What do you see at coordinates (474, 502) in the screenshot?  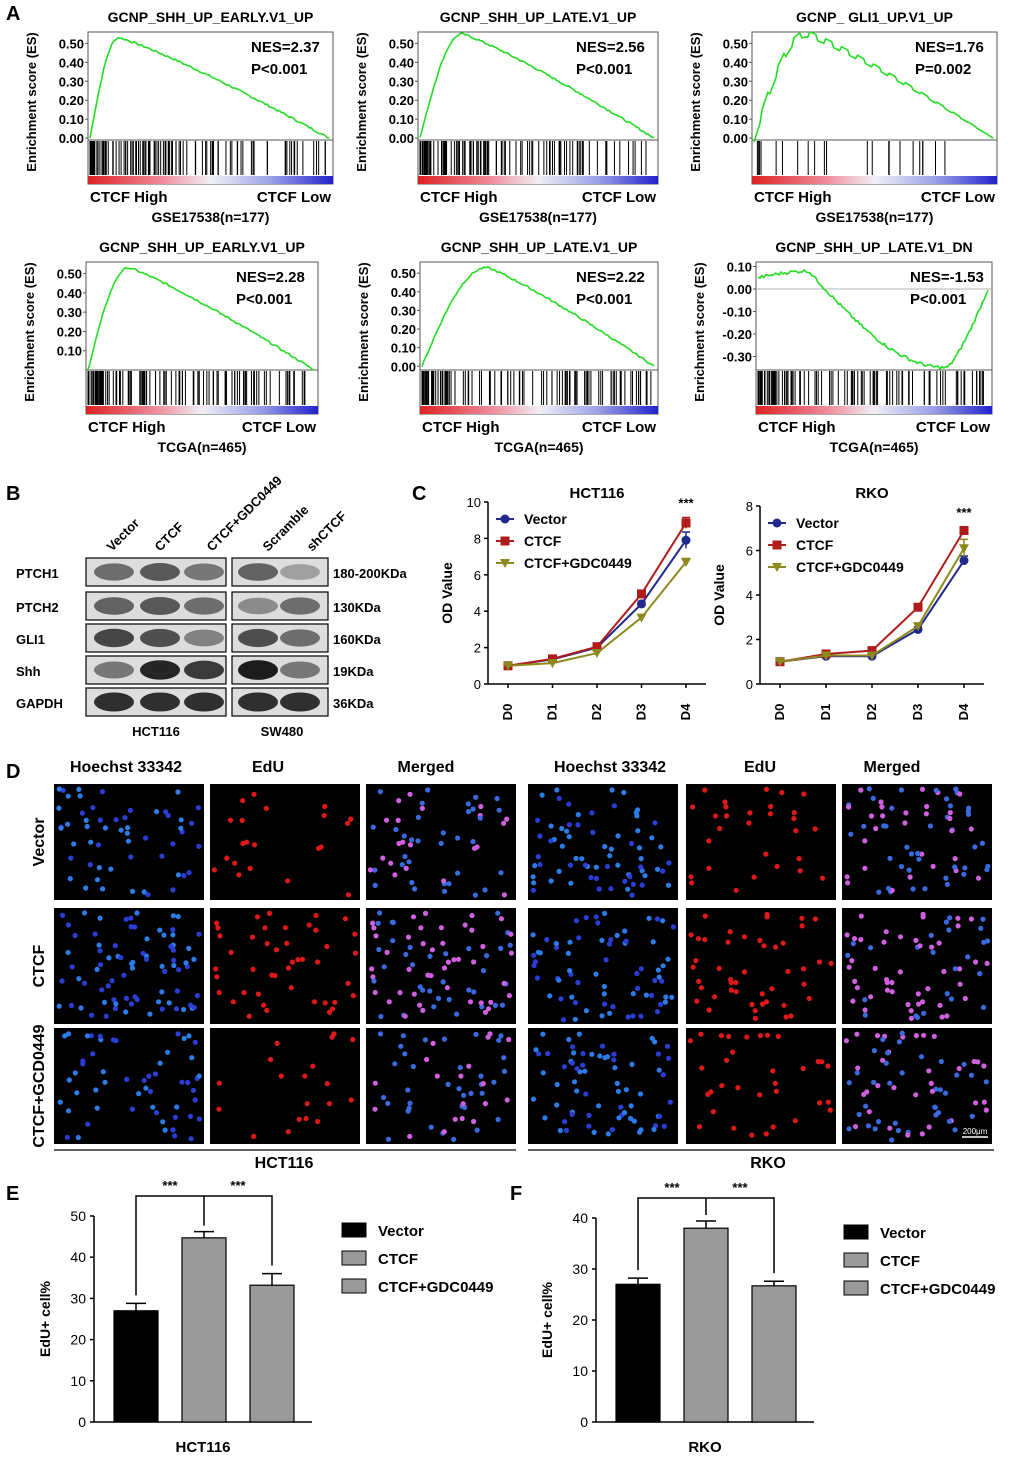 I see `growth-ytick: 10` at bounding box center [474, 502].